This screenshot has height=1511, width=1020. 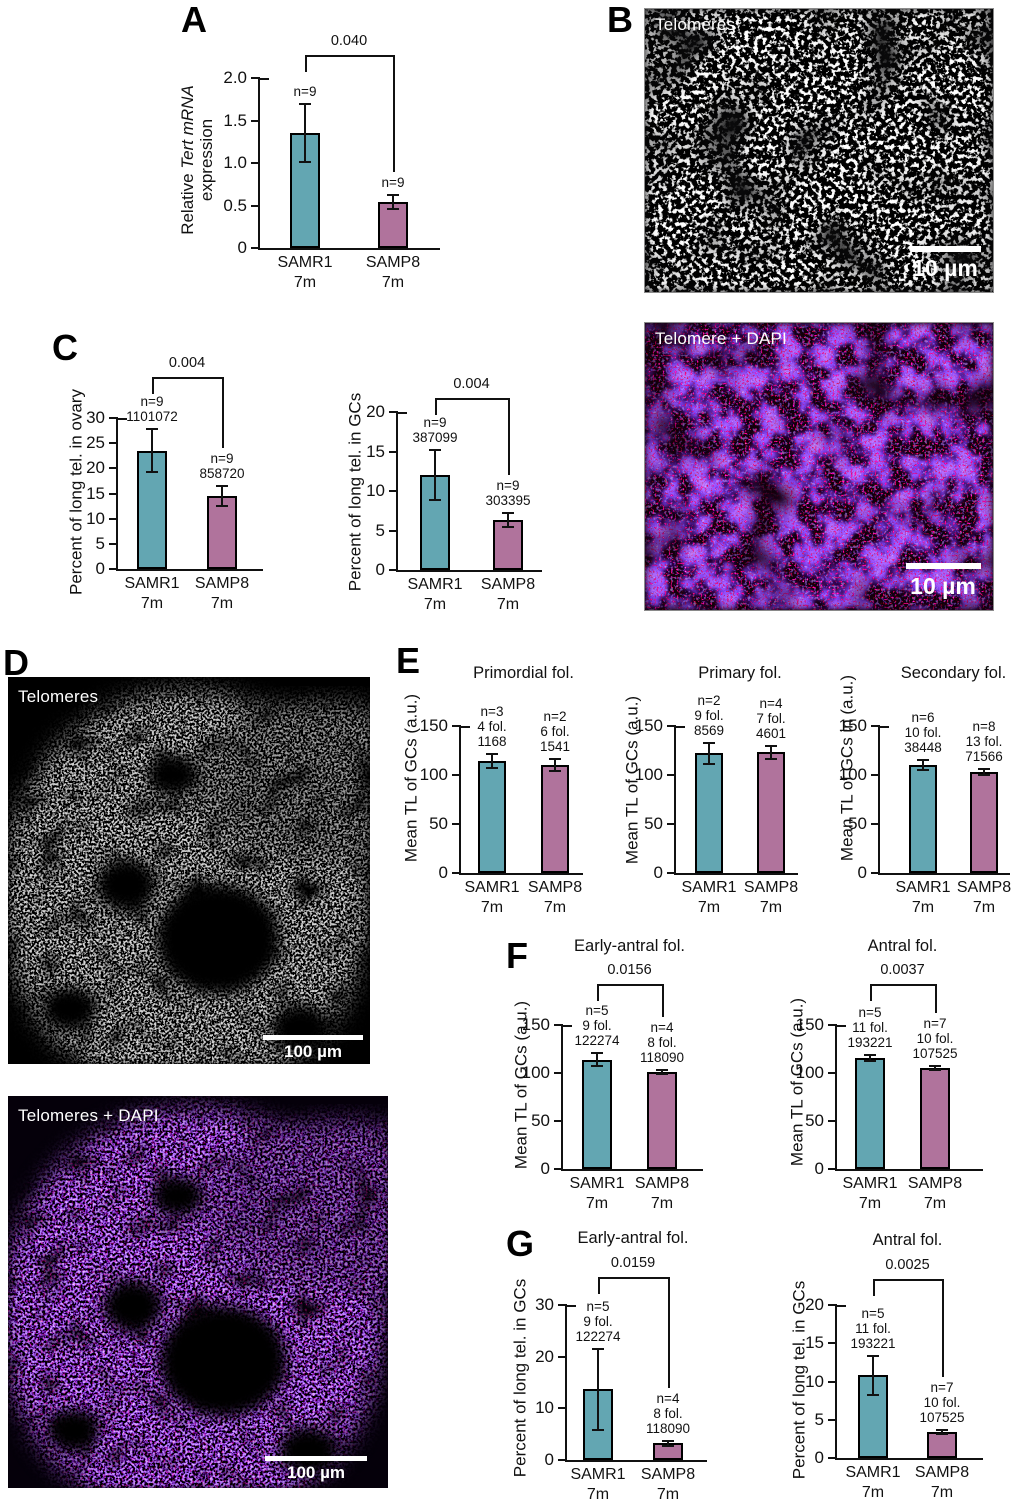 What do you see at coordinates (814, 1304) in the screenshot?
I see `y-tick-label: 20` at bounding box center [814, 1304].